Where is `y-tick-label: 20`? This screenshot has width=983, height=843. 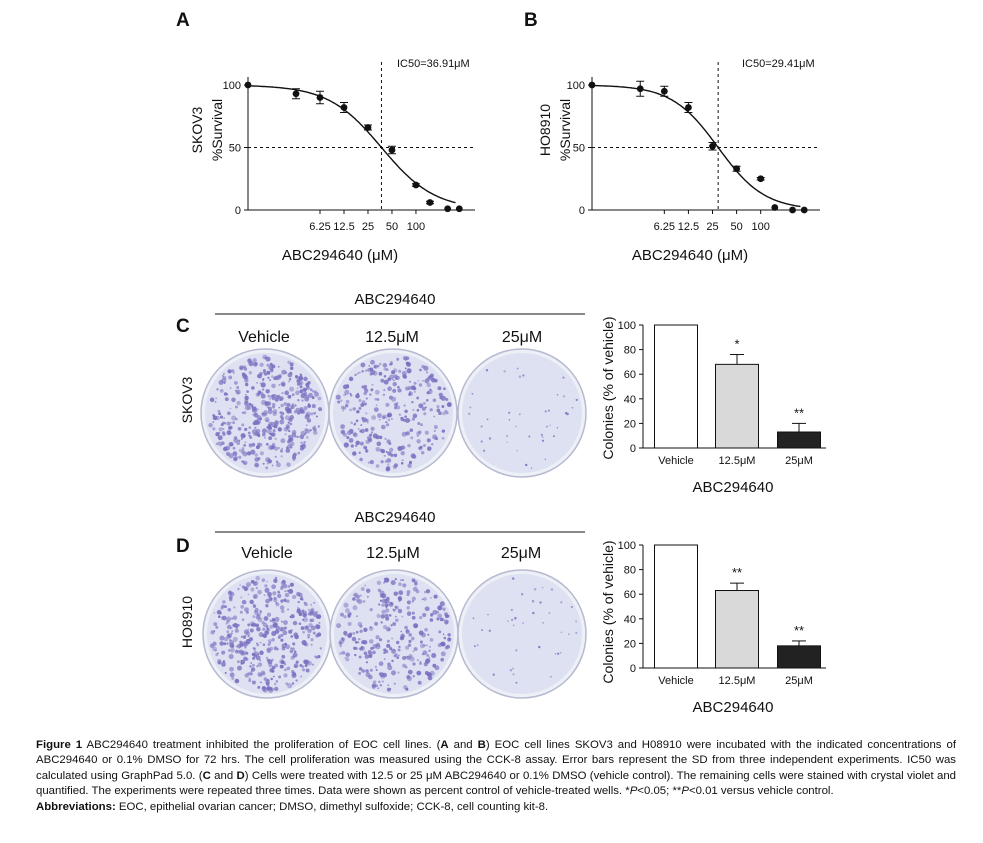
y-tick-label: 20 is located at coordinates (630, 644).